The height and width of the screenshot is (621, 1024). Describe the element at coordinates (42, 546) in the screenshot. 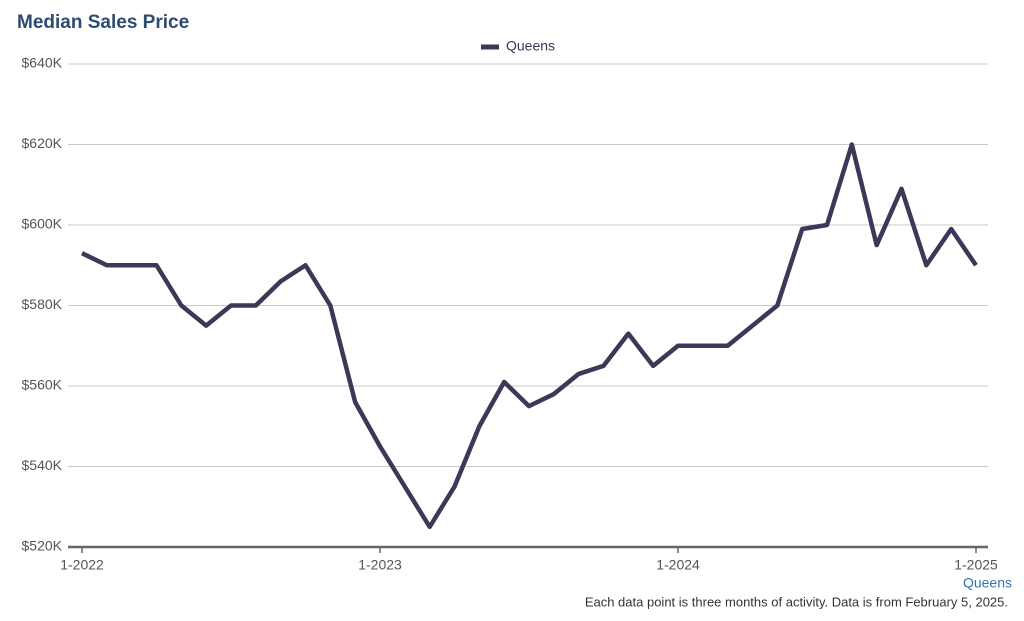

I see `y-tick-label: $520K` at that location.